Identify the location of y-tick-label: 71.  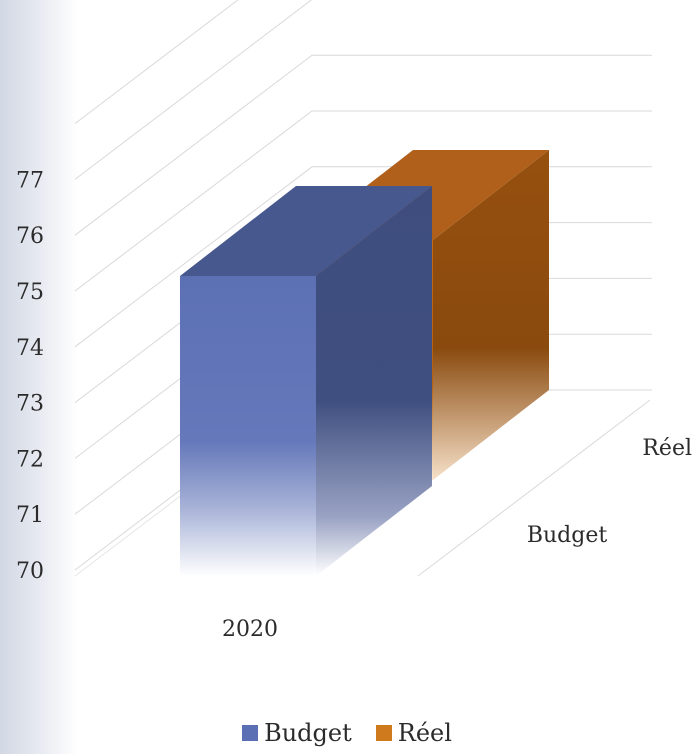
(30, 515).